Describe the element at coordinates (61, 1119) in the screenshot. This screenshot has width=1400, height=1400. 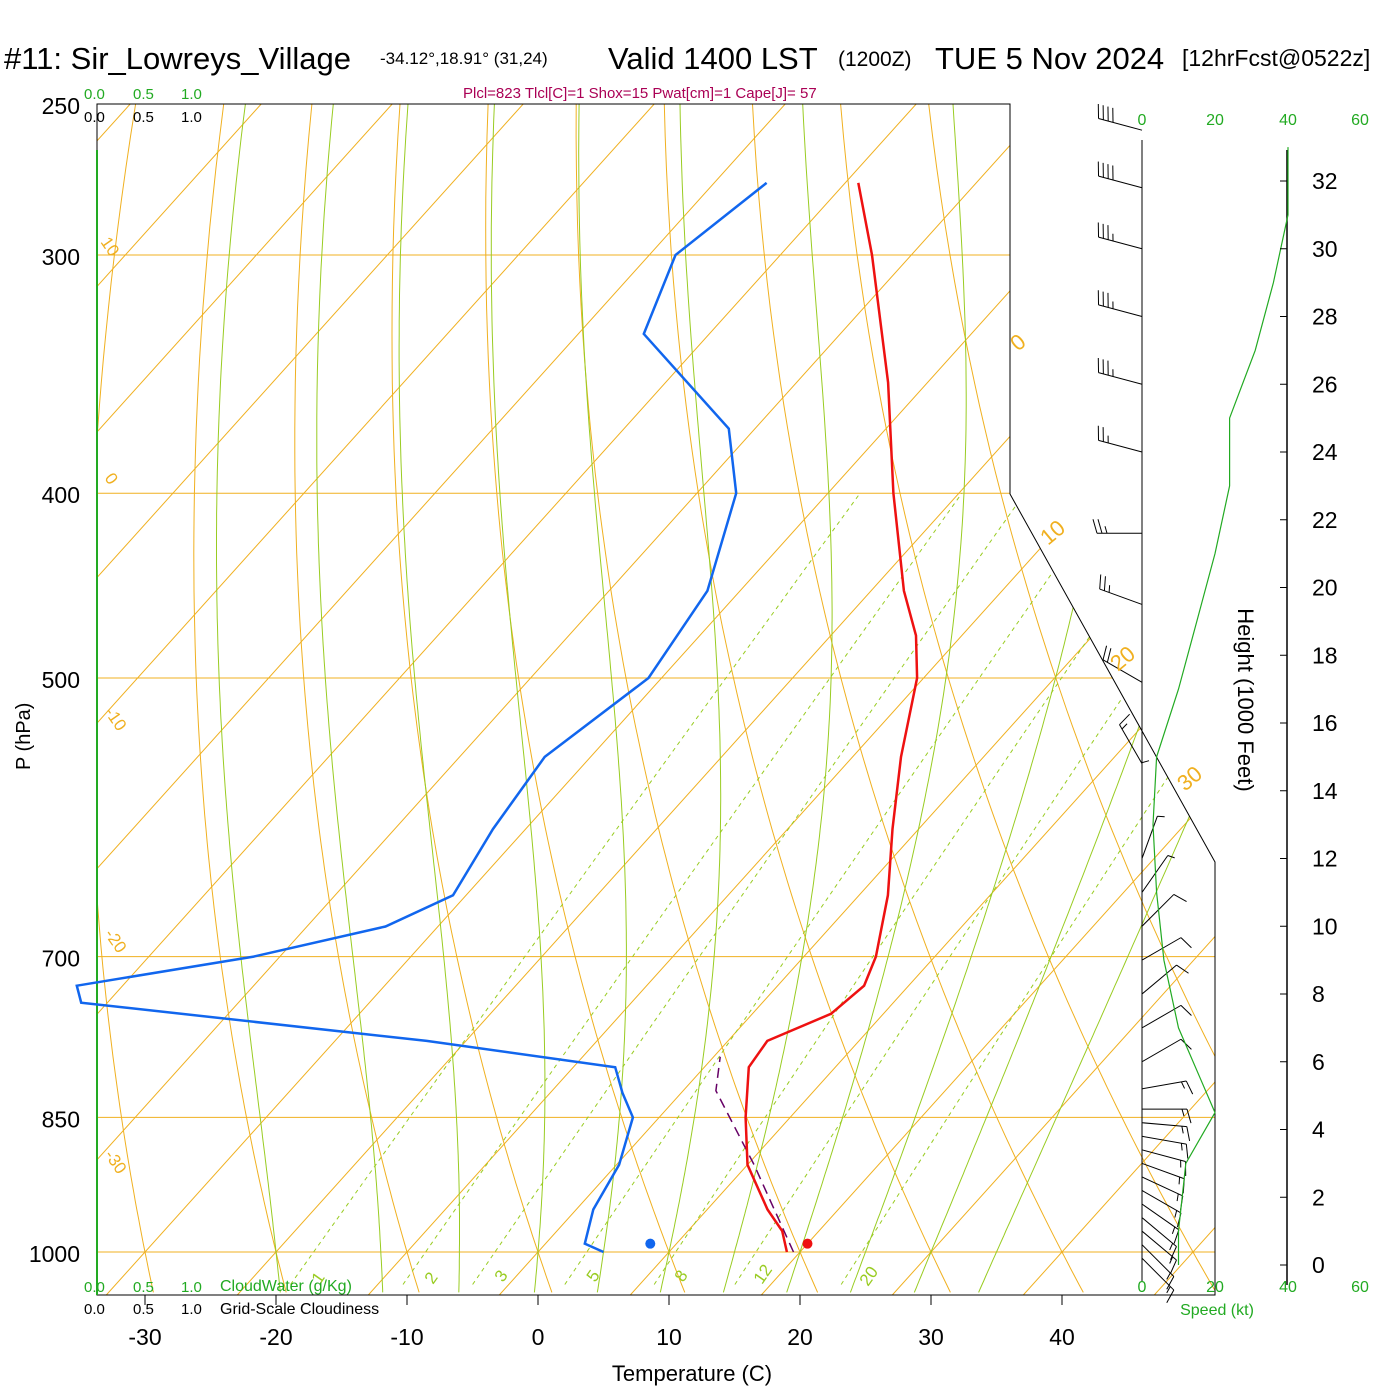
I see `pressure-tick-label: 850` at that location.